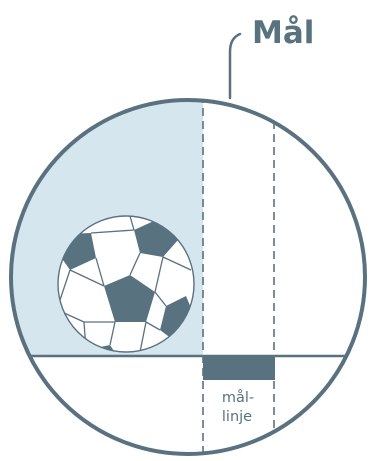 The image size is (377, 461). Describe the element at coordinates (126, 284) in the screenshot. I see `soccer-ball-icon` at that location.